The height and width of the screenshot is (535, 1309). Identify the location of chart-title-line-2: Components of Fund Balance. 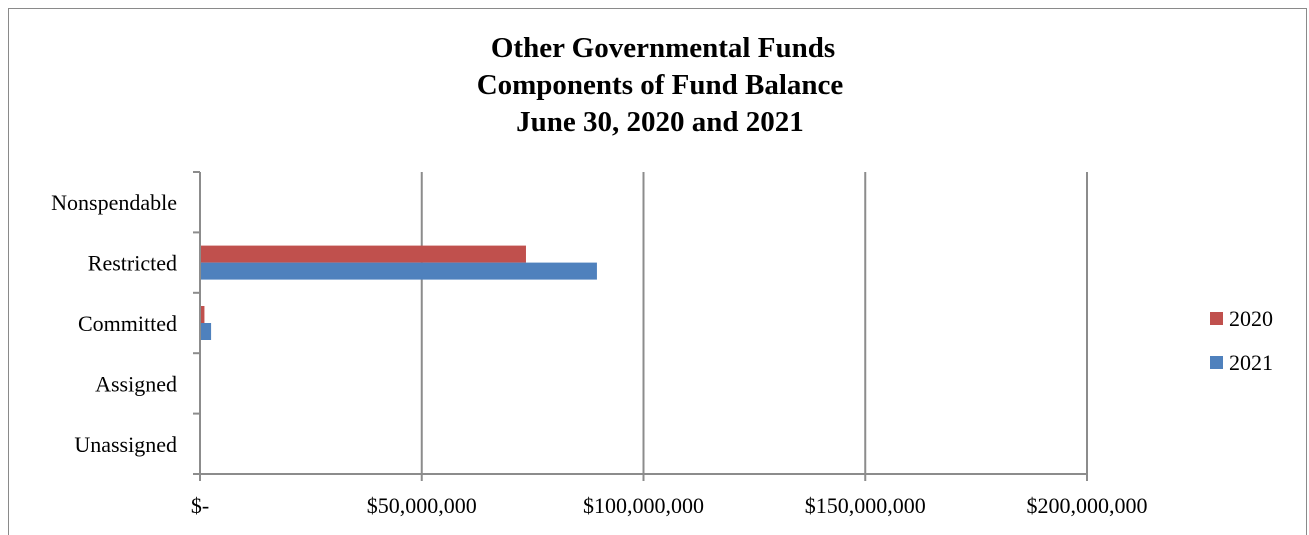
(660, 85).